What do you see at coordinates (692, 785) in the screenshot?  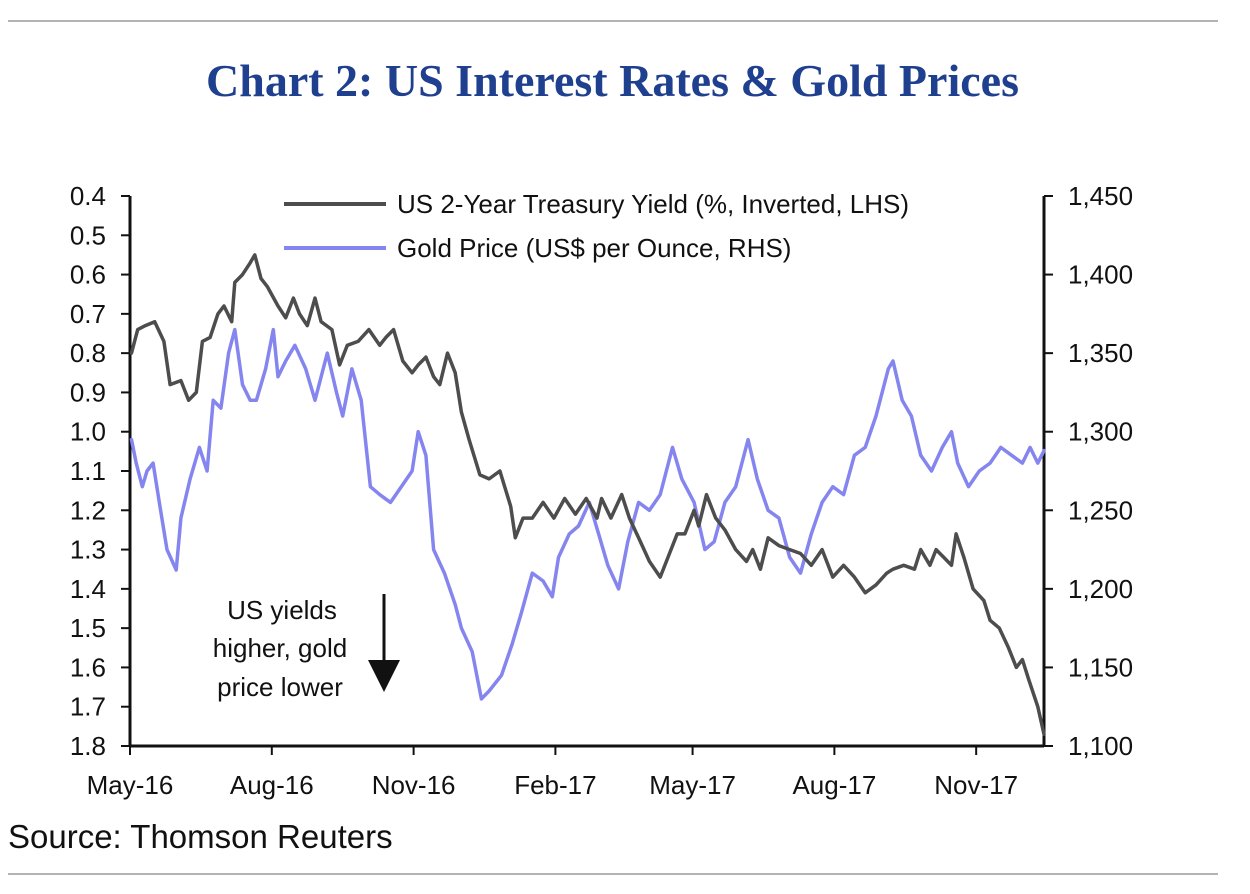 I see `x-tick-label: May-17` at bounding box center [692, 785].